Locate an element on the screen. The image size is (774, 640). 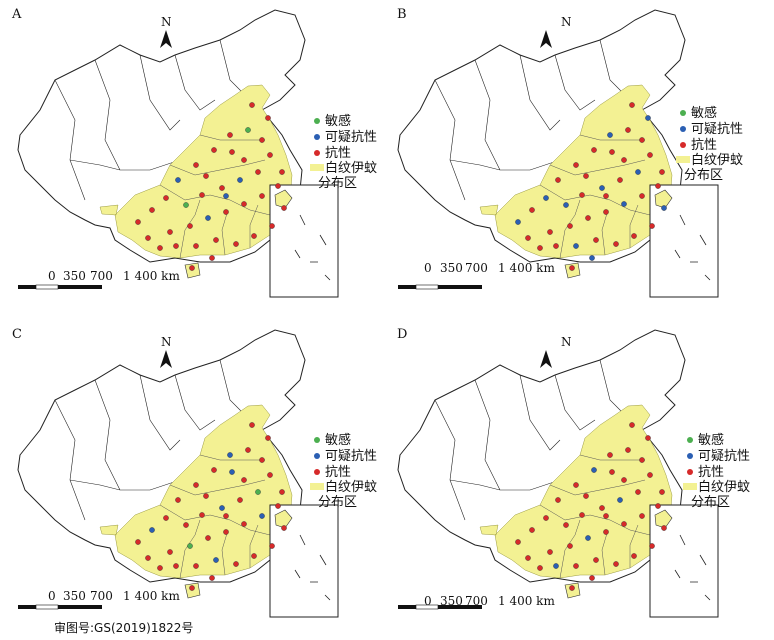
scale-1400: 1 400 km is located at coordinates (151, 596).